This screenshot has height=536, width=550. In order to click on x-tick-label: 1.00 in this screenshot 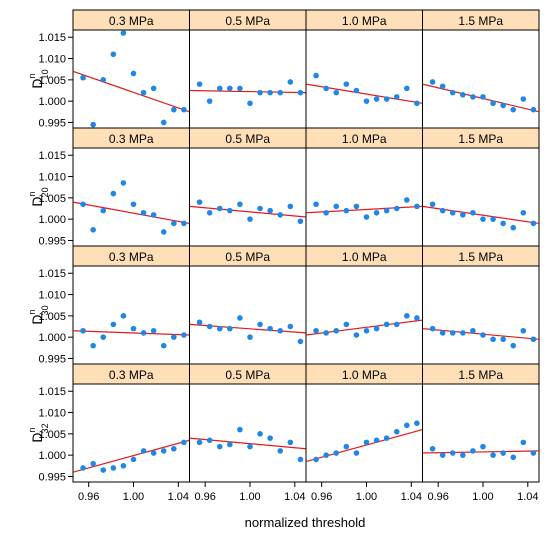, I will do `click(249, 497)`.